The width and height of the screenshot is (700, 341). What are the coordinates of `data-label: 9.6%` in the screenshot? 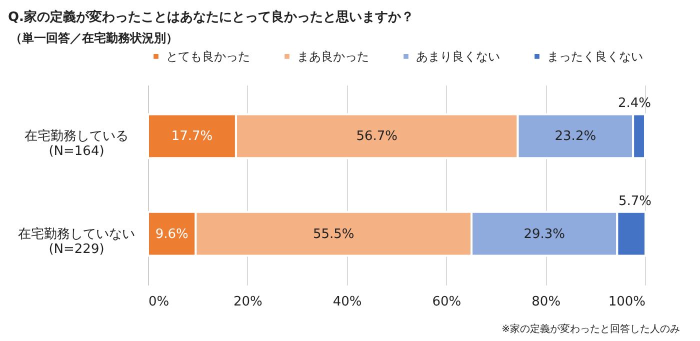 It's located at (171, 234).